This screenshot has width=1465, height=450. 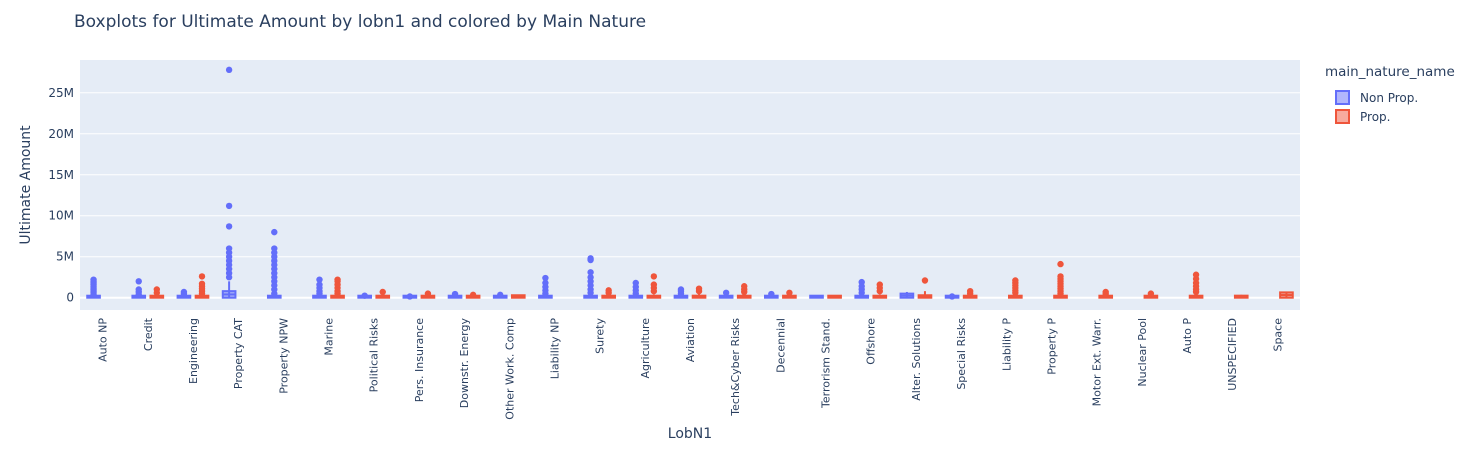 I want to click on box-non-prop-surety, so click(x=590, y=277).